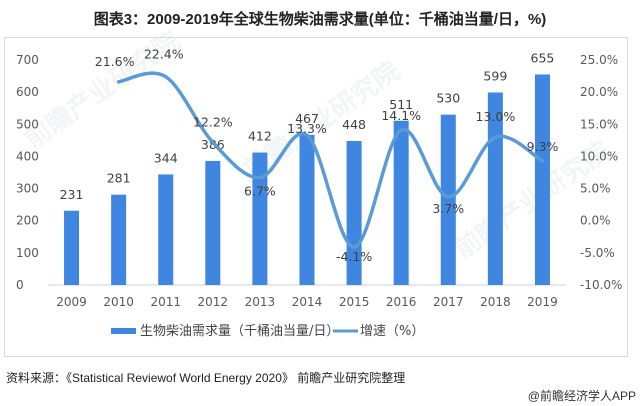  I want to click on legend-bar-label: 生物柴油需求量（千桶油当量/日）, so click(239, 331).